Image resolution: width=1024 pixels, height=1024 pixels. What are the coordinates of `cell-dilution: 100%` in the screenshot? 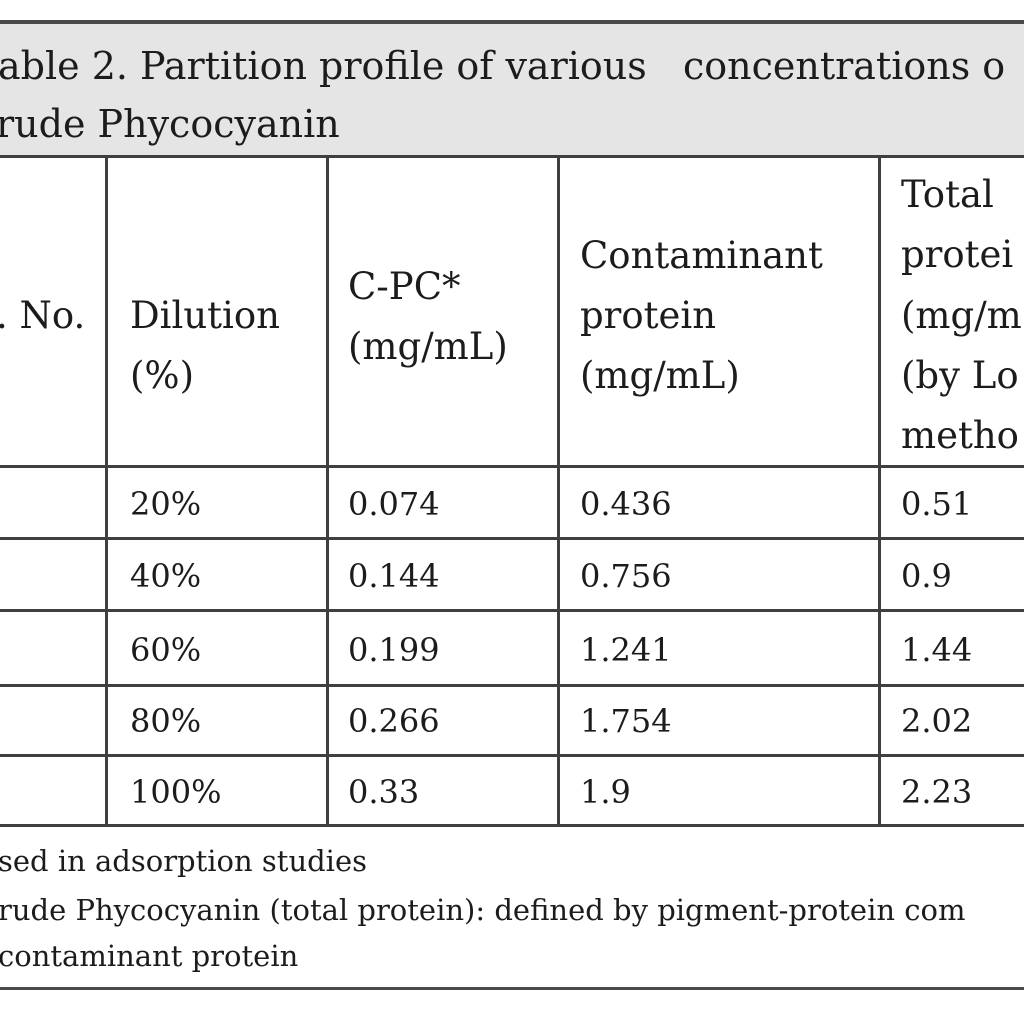 It's located at (176, 792).